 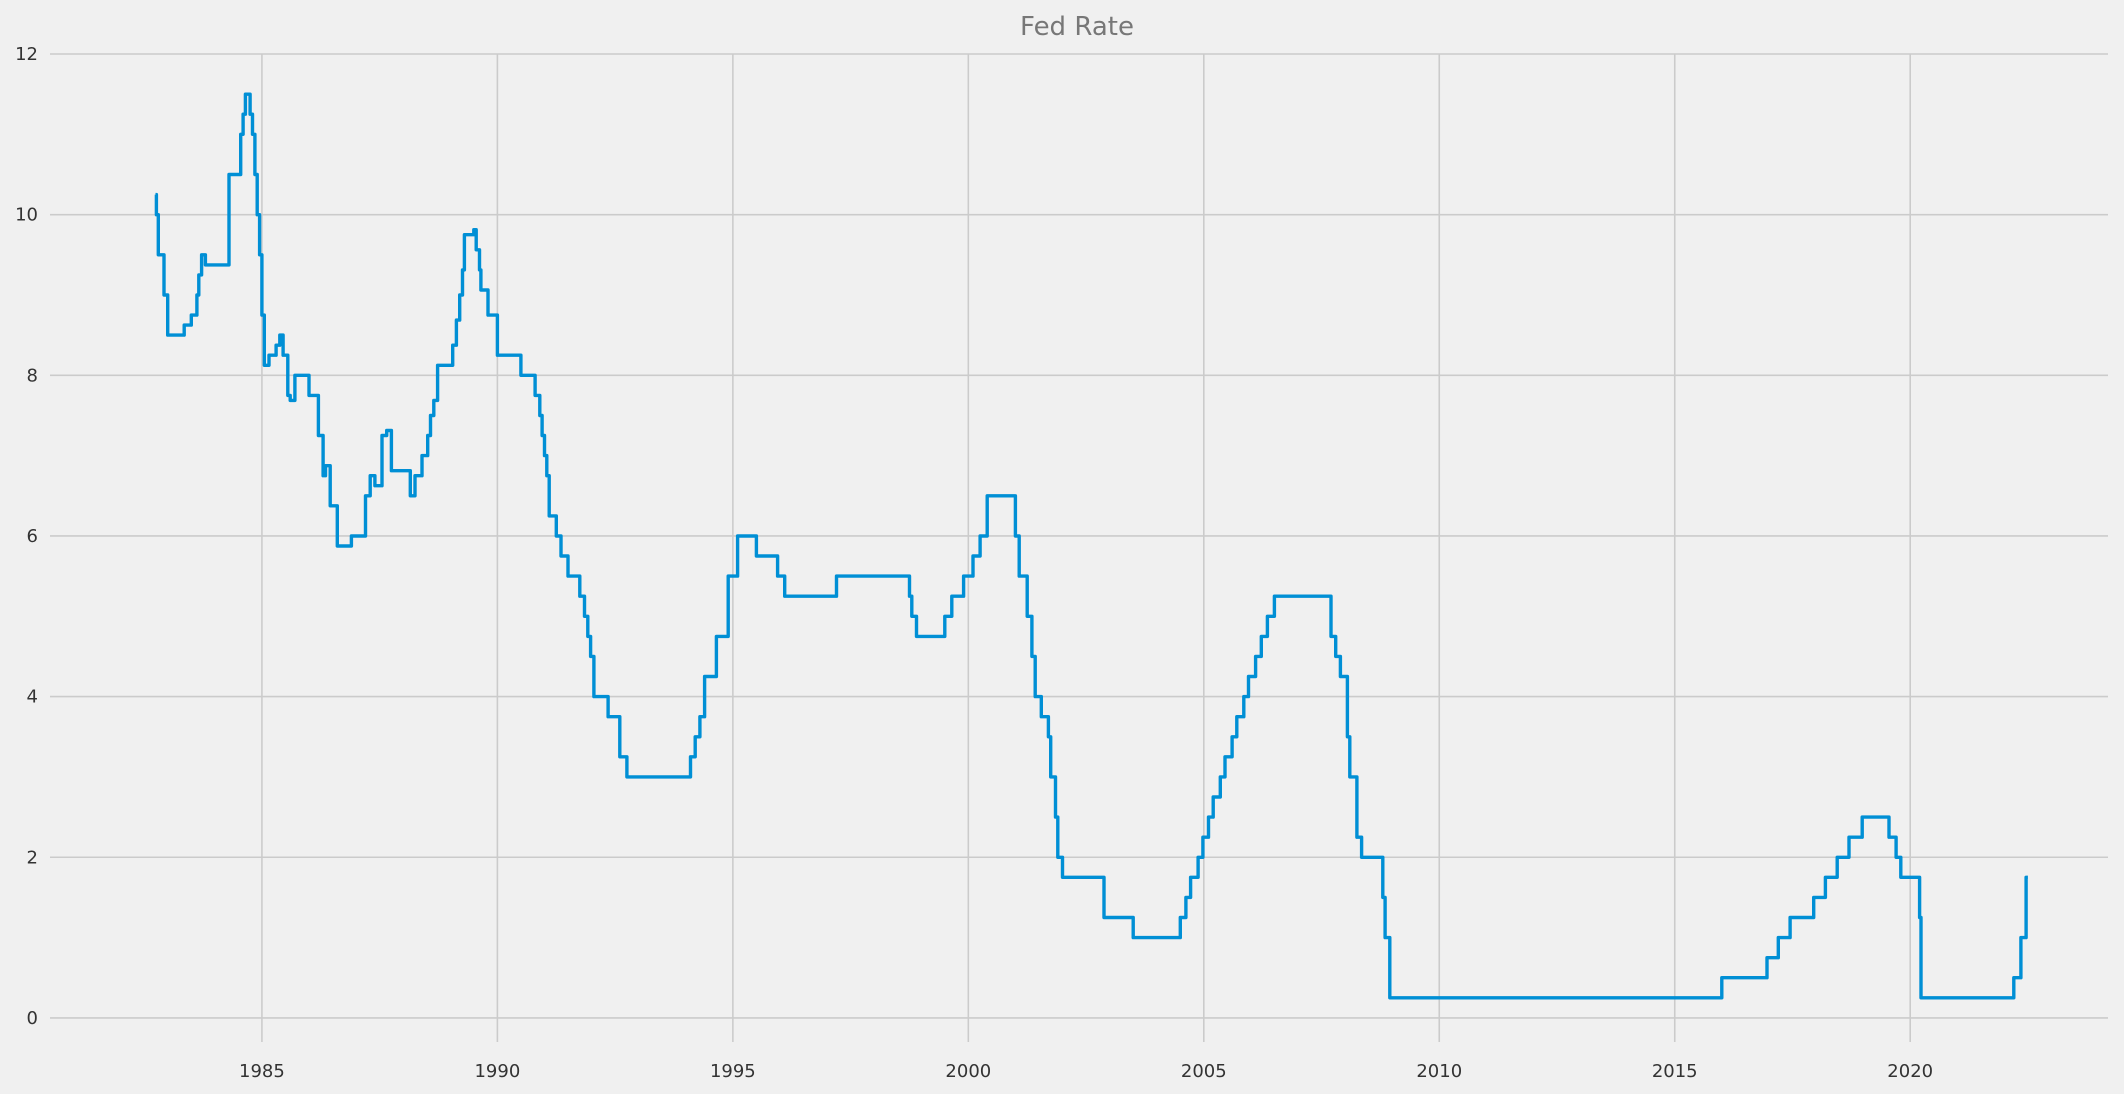 What do you see at coordinates (968, 1071) in the screenshot?
I see `x-tick-label: 2000` at bounding box center [968, 1071].